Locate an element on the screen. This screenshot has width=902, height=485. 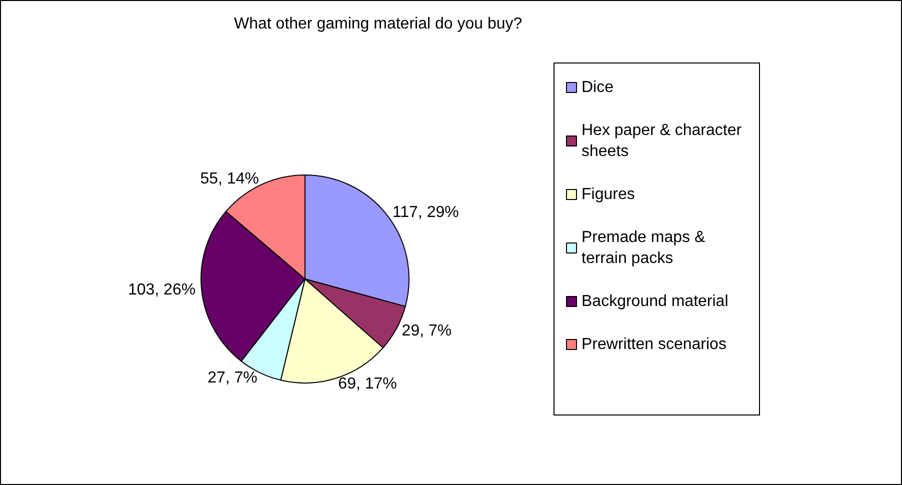
legend-label: Prewritten scenarios is located at coordinates (654, 344).